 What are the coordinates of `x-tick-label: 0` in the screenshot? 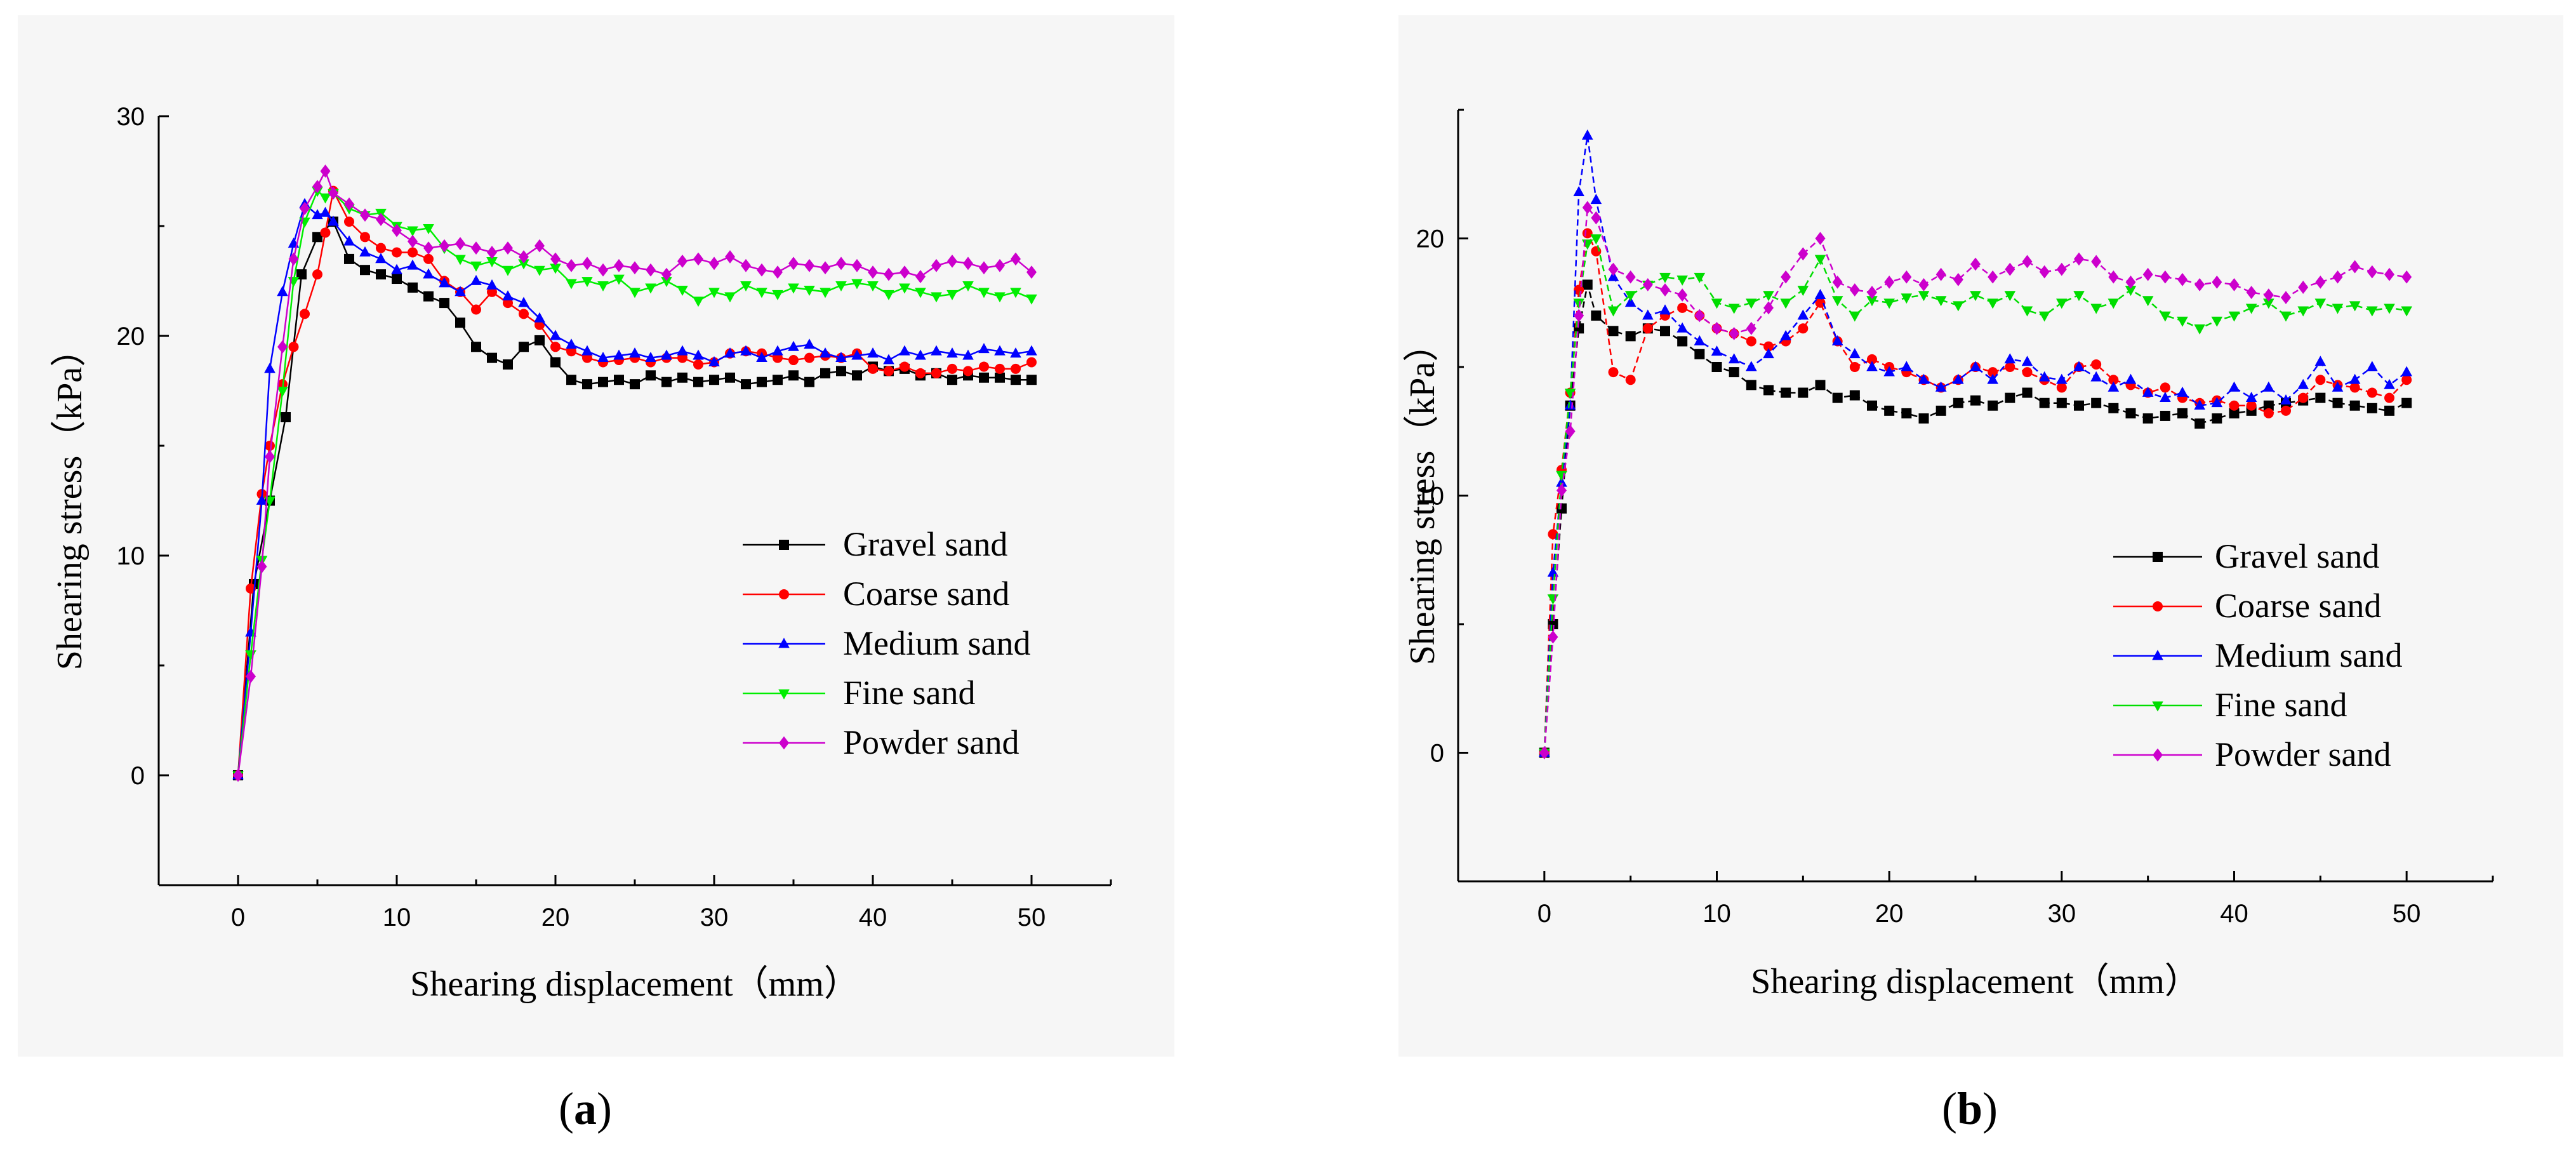 It's located at (1544, 914).